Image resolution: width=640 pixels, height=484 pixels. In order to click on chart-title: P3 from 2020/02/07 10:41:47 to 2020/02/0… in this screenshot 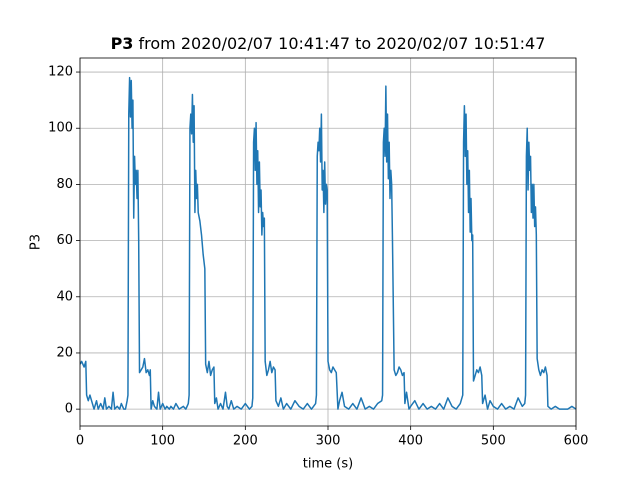, I will do `click(328, 43)`.